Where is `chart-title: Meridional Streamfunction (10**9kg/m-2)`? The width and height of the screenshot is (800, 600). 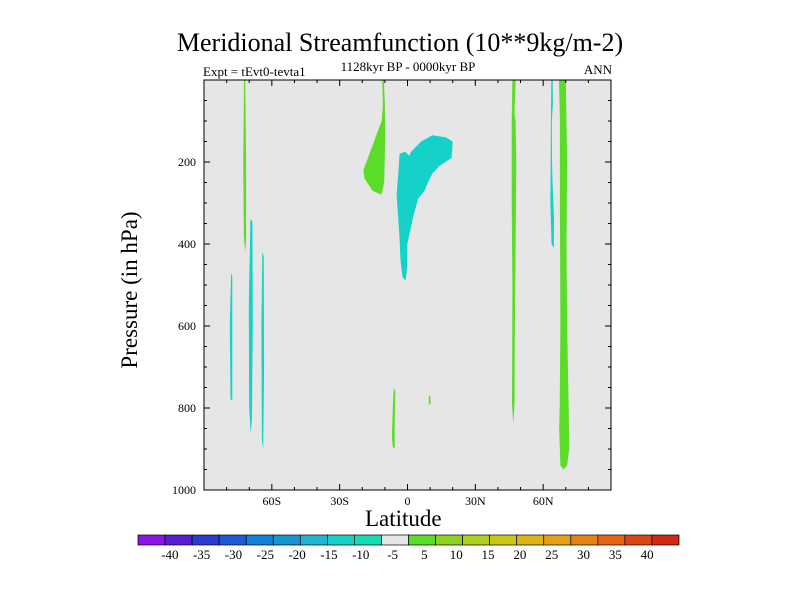 chart-title: Meridional Streamfunction (10**9kg/m-2) is located at coordinates (400, 42).